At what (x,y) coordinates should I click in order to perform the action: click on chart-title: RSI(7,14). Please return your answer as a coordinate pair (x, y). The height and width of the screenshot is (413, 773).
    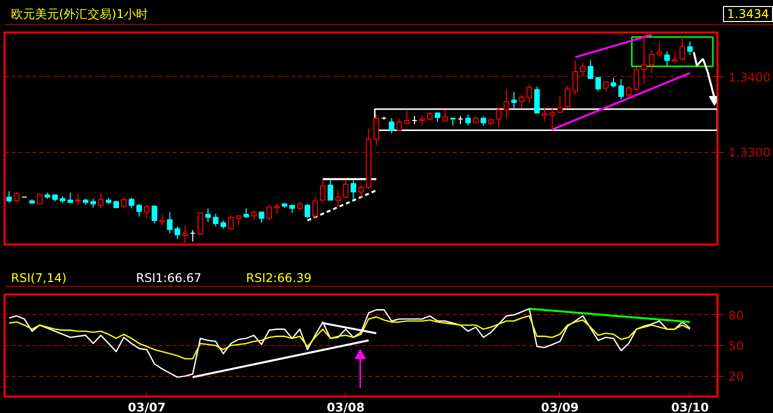
    Looking at the image, I should click on (39, 278).